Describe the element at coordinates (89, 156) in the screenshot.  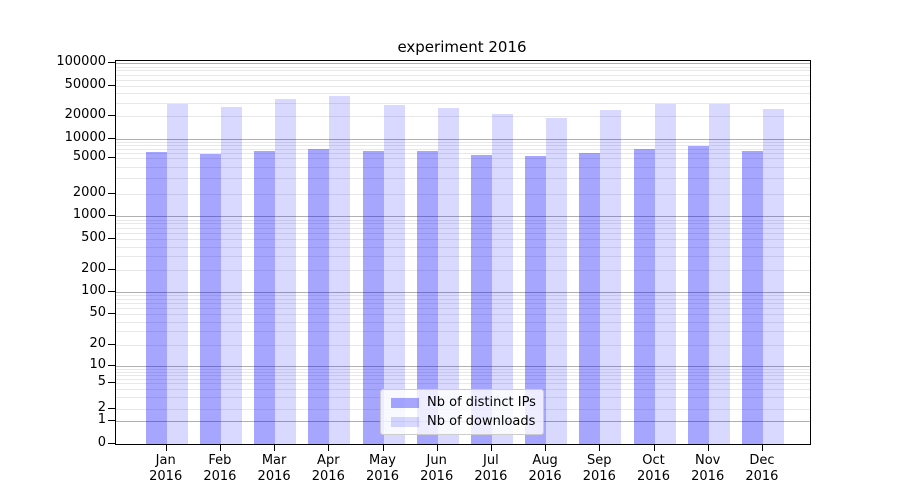
I see `y-tick-label: 5000` at that location.